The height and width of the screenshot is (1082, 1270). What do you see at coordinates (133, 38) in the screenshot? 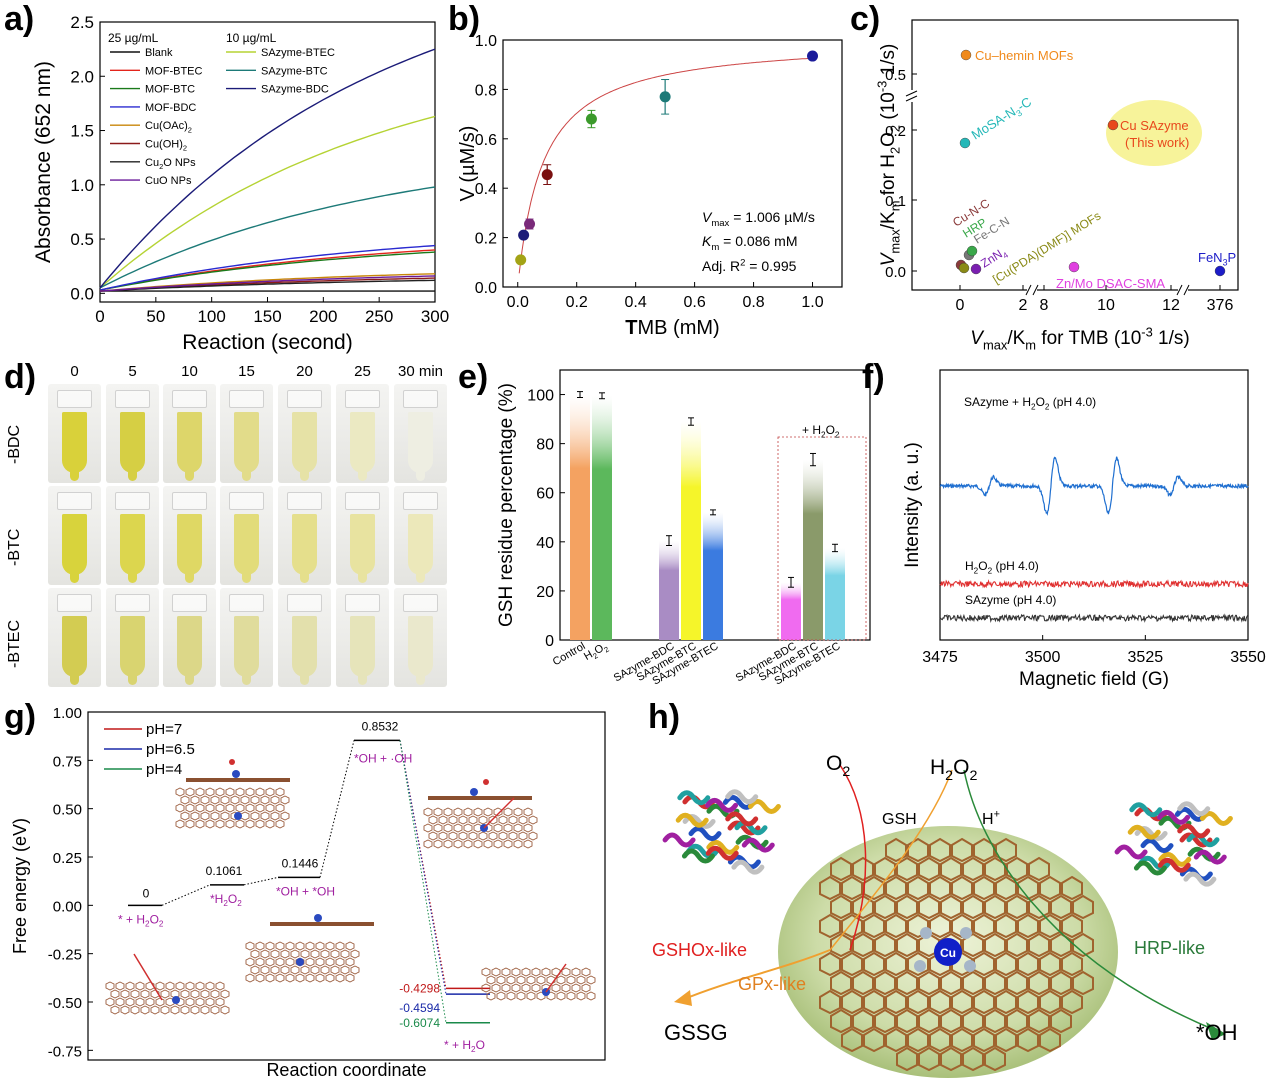
I see `legend-header: 25 µg/mL` at bounding box center [133, 38].